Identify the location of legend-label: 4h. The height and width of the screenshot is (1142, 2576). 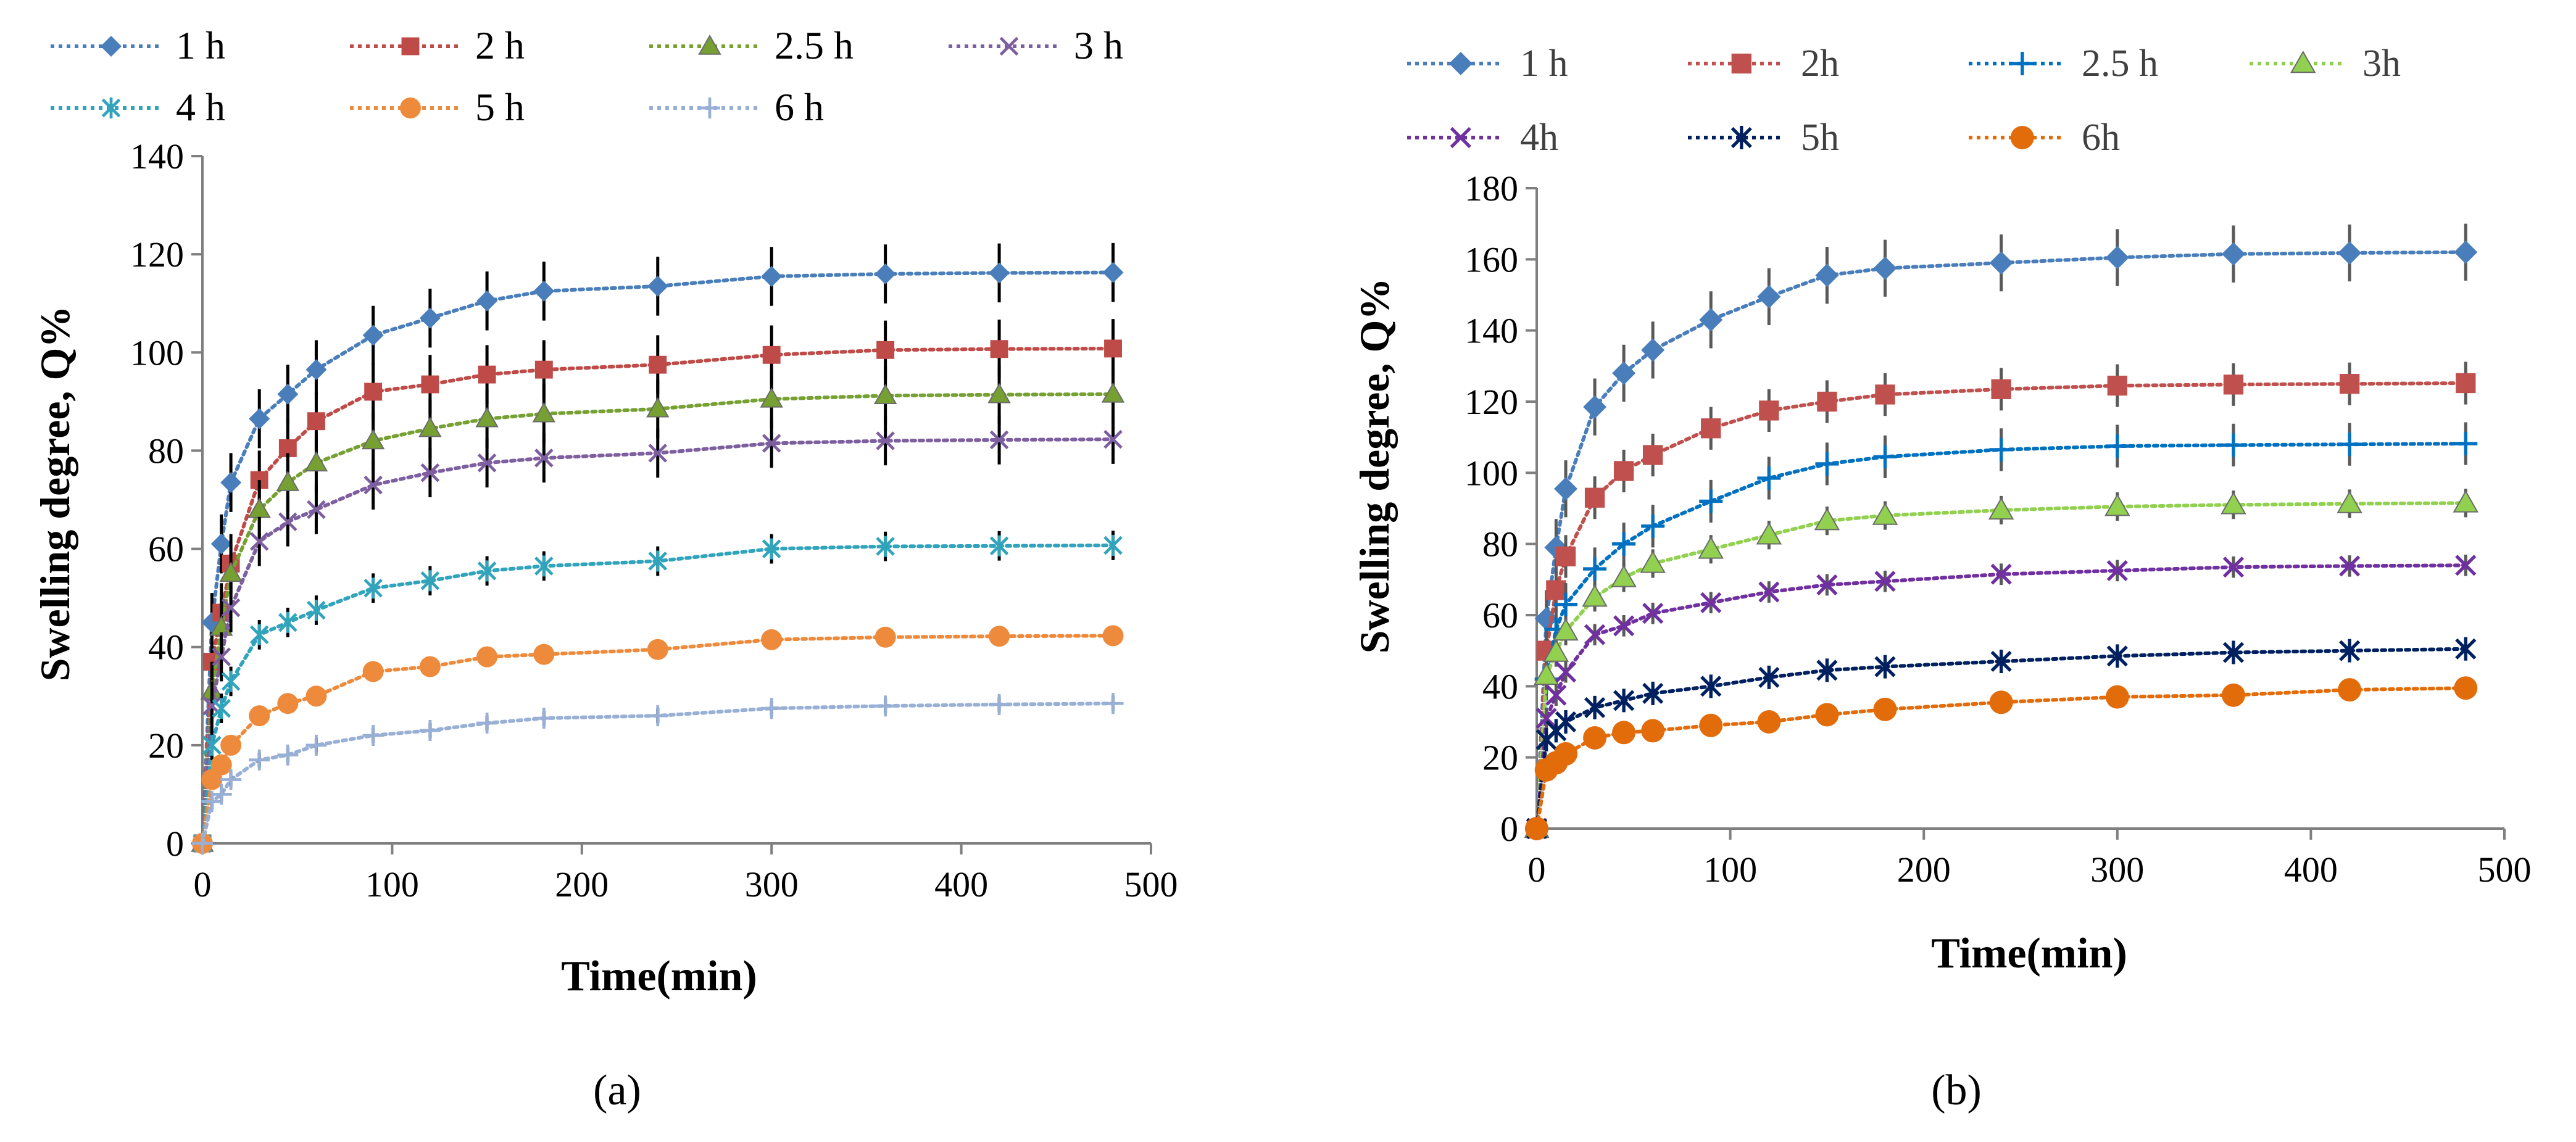
(1539, 138).